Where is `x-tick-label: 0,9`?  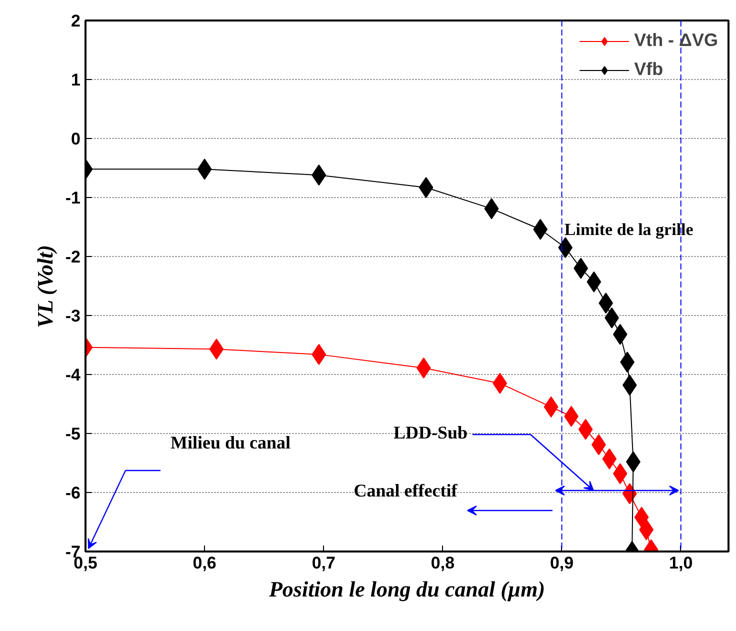 x-tick-label: 0,9 is located at coordinates (562, 563).